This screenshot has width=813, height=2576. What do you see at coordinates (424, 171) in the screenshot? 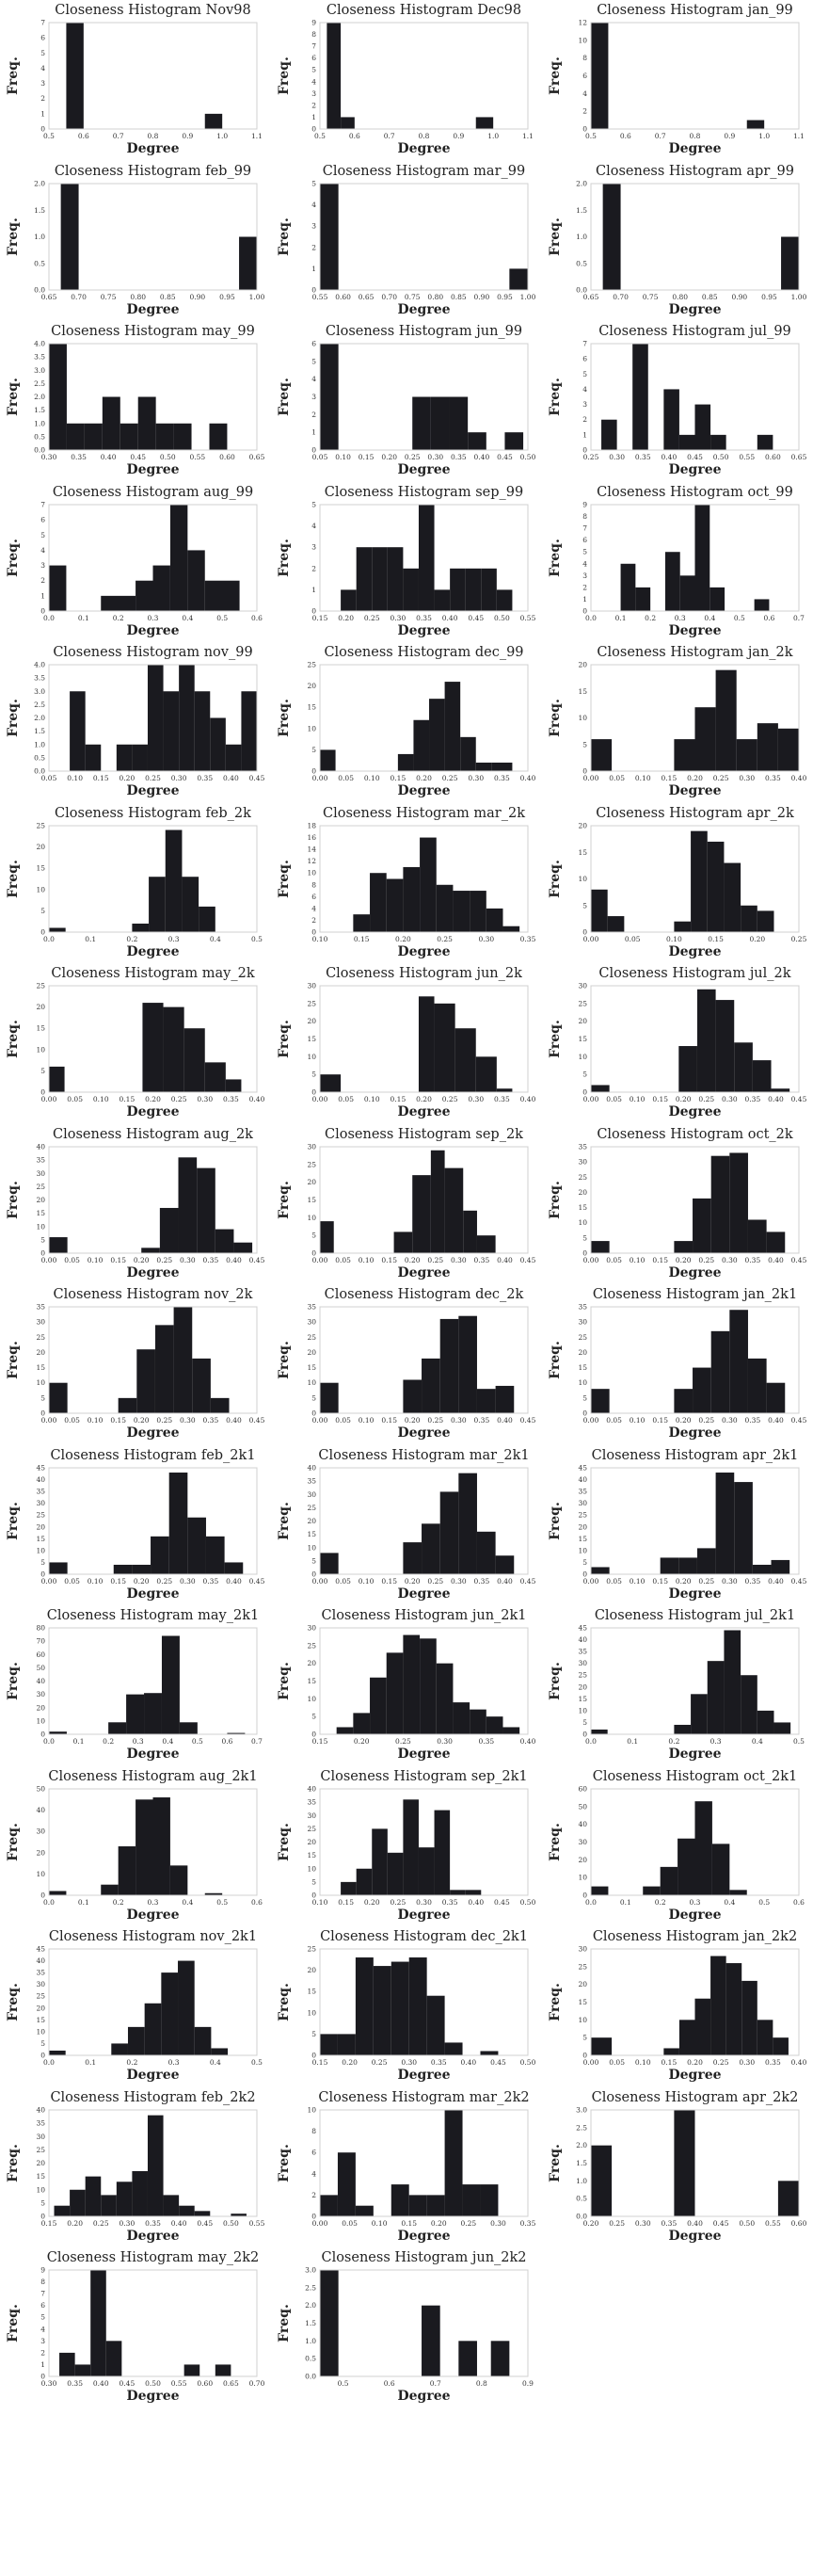
I see `chart-title: Closeness Histogram mar_99` at bounding box center [424, 171].